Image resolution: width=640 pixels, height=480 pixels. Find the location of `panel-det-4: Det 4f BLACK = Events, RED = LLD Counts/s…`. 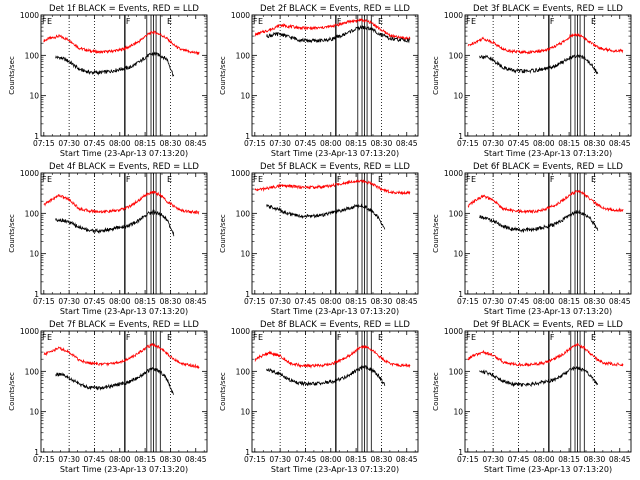

panel-det-4: Det 4f BLACK = Events, RED = LLD Counts/s… is located at coordinates (108, 239).